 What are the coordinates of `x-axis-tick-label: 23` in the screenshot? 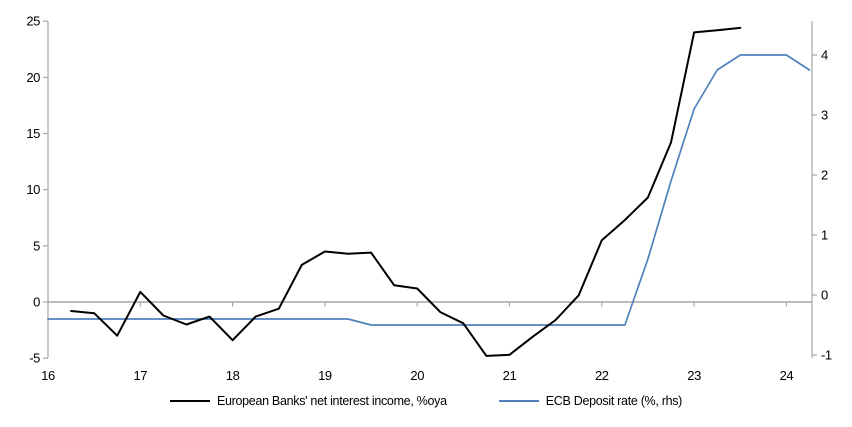 It's located at (694, 375).